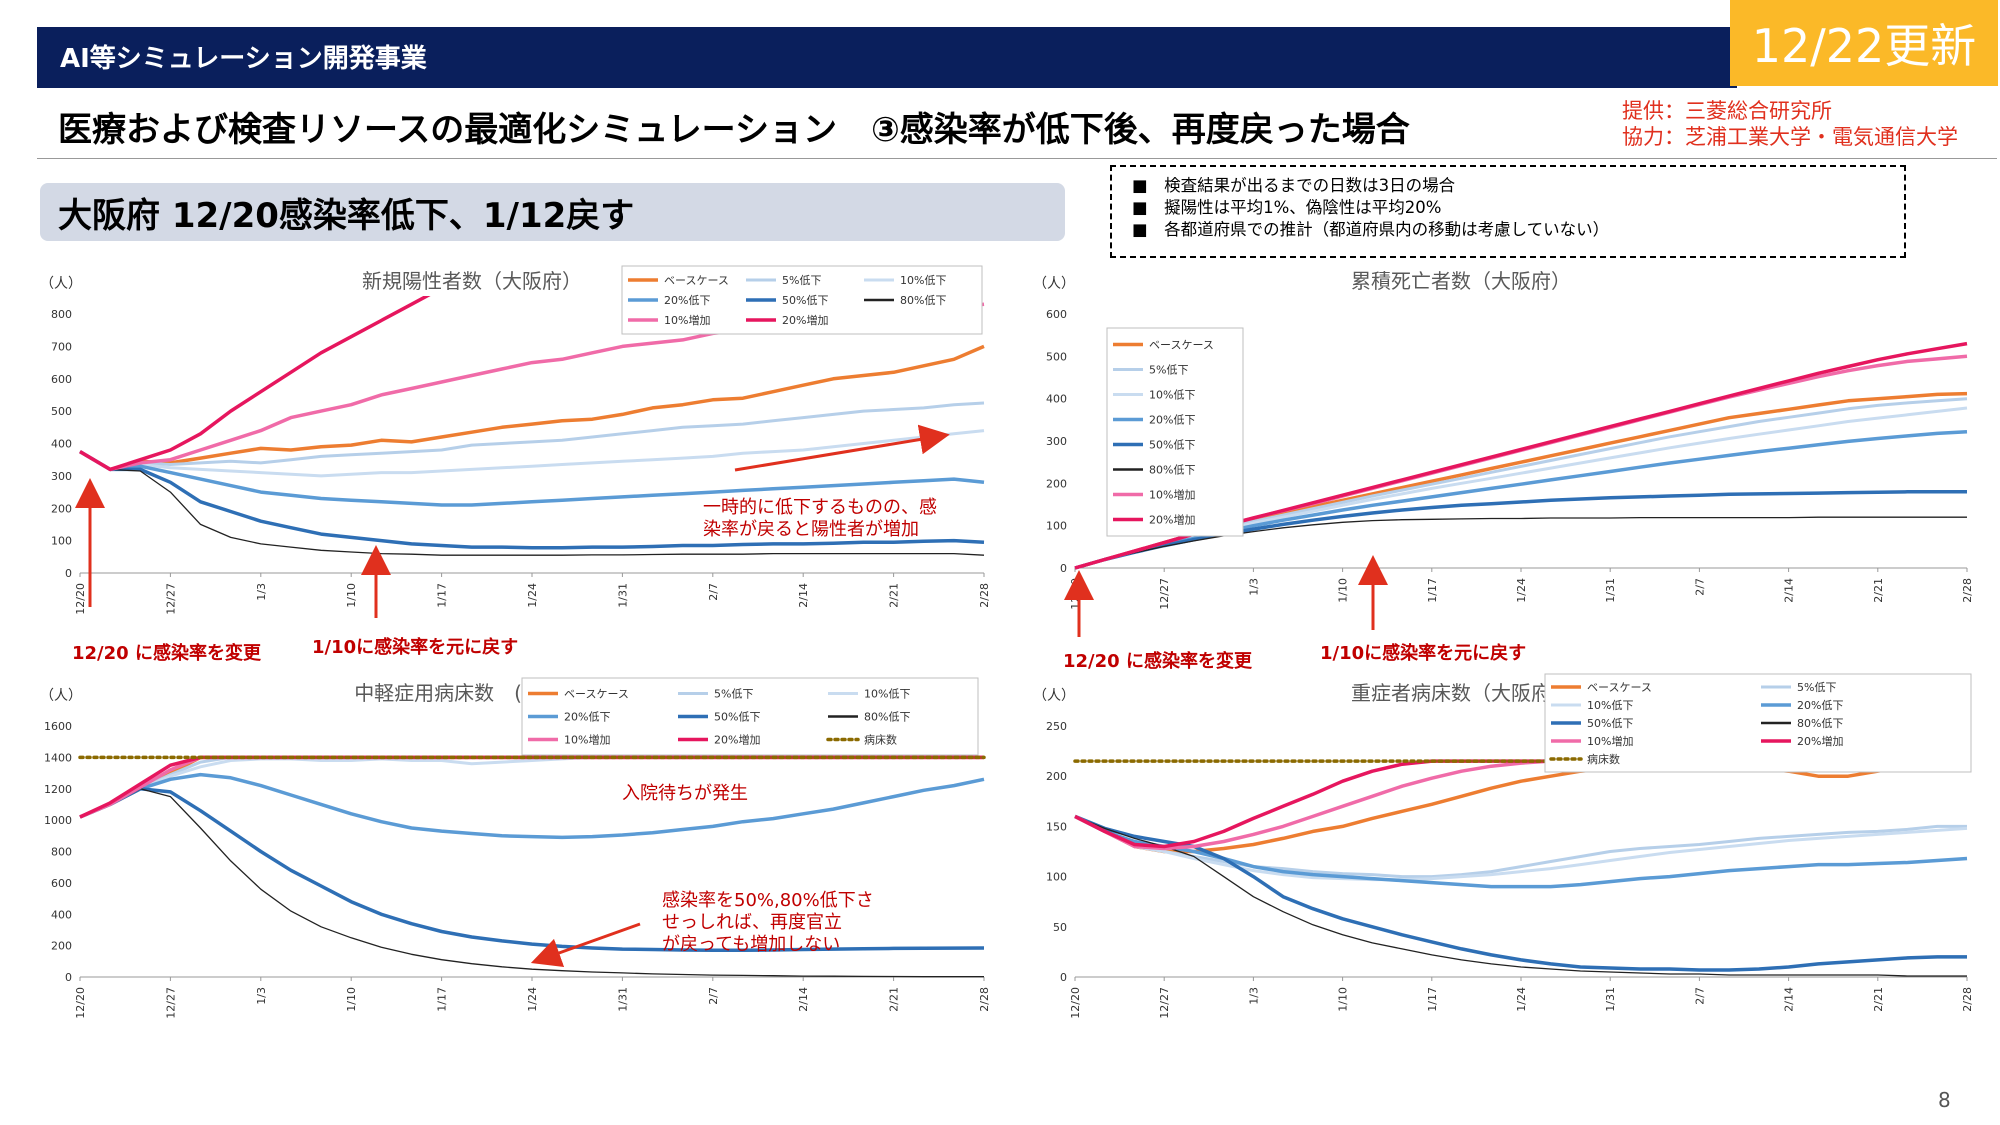 The image size is (2000, 1125). What do you see at coordinates (61, 314) in the screenshot?
I see `y-tick-label: 800` at bounding box center [61, 314].